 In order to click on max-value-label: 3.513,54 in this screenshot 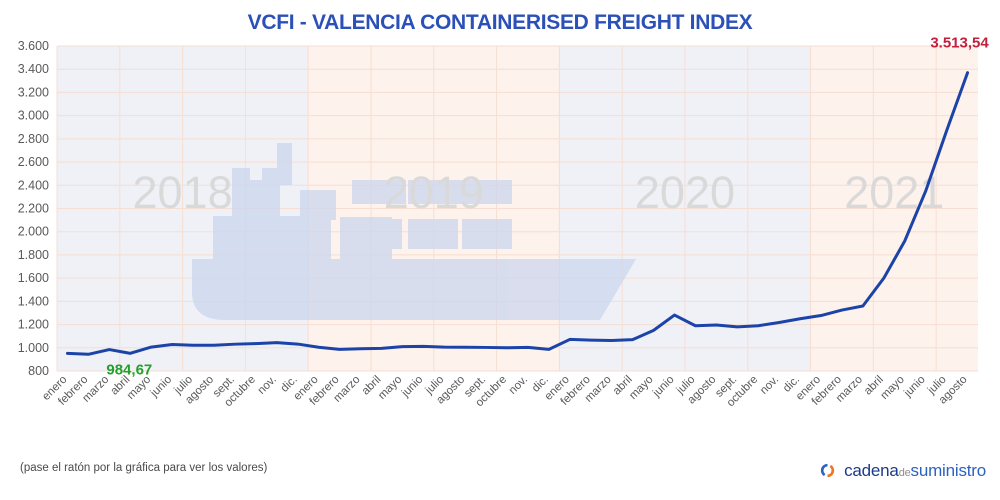, I will do `click(959, 43)`.